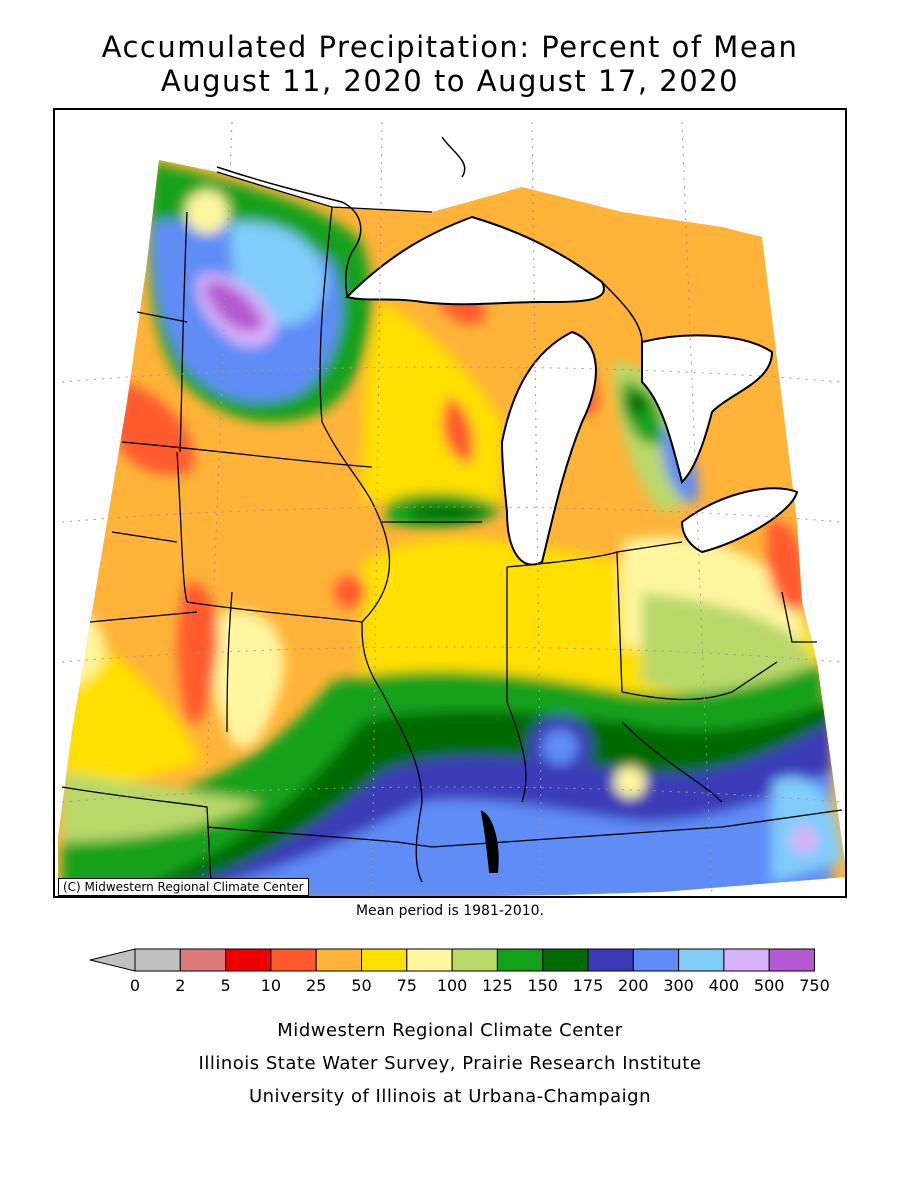 The image size is (900, 1200). What do you see at coordinates (112, 960) in the screenshot?
I see `legend-arrow-below` at bounding box center [112, 960].